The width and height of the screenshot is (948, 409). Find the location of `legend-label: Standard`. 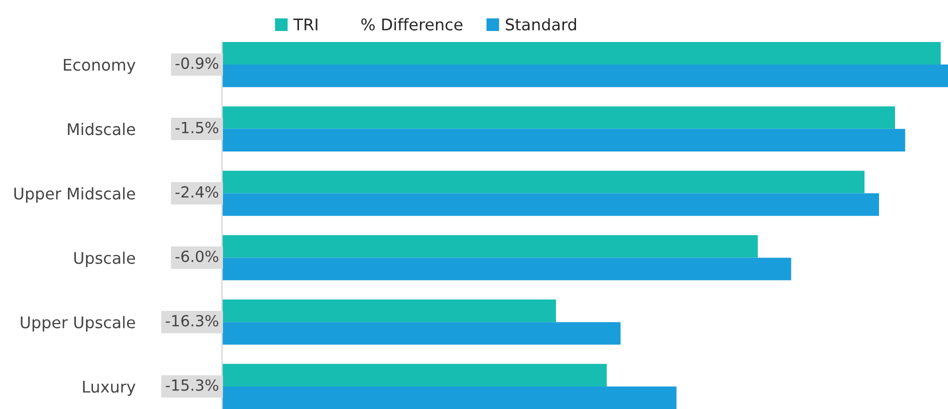

legend-label: Standard is located at coordinates (541, 24).